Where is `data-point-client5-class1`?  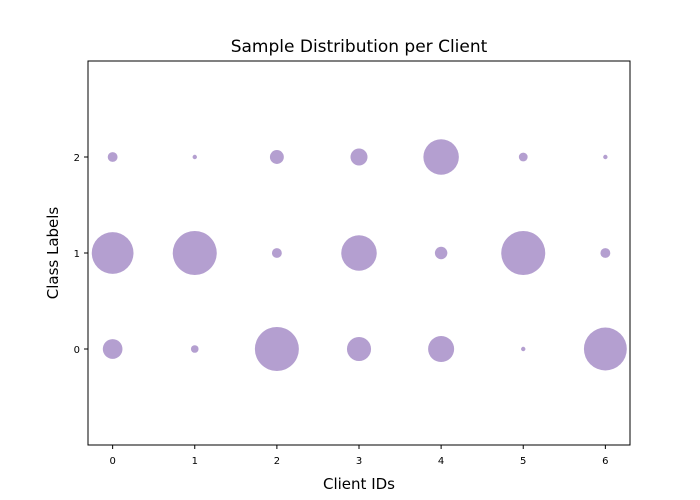 data-point-client5-class1 is located at coordinates (523, 253).